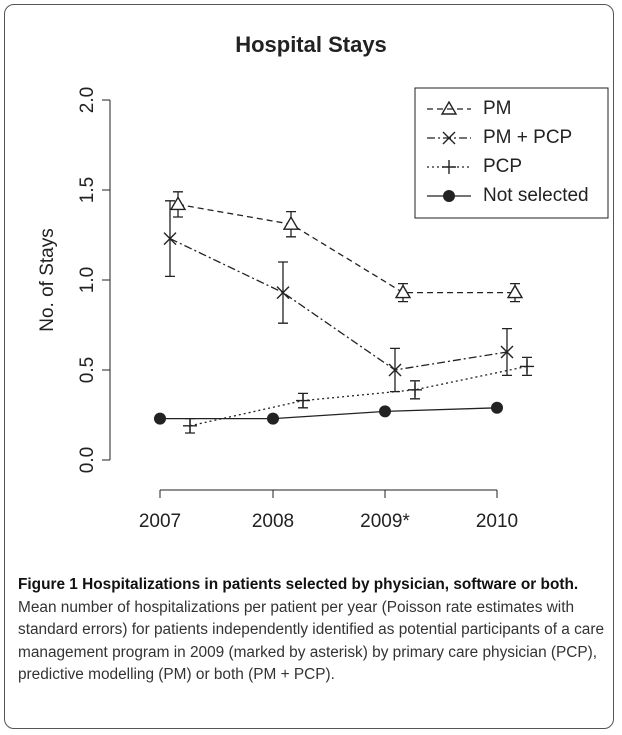  Describe the element at coordinates (87, 100) in the screenshot. I see `y-tick-label: 2.0` at that location.